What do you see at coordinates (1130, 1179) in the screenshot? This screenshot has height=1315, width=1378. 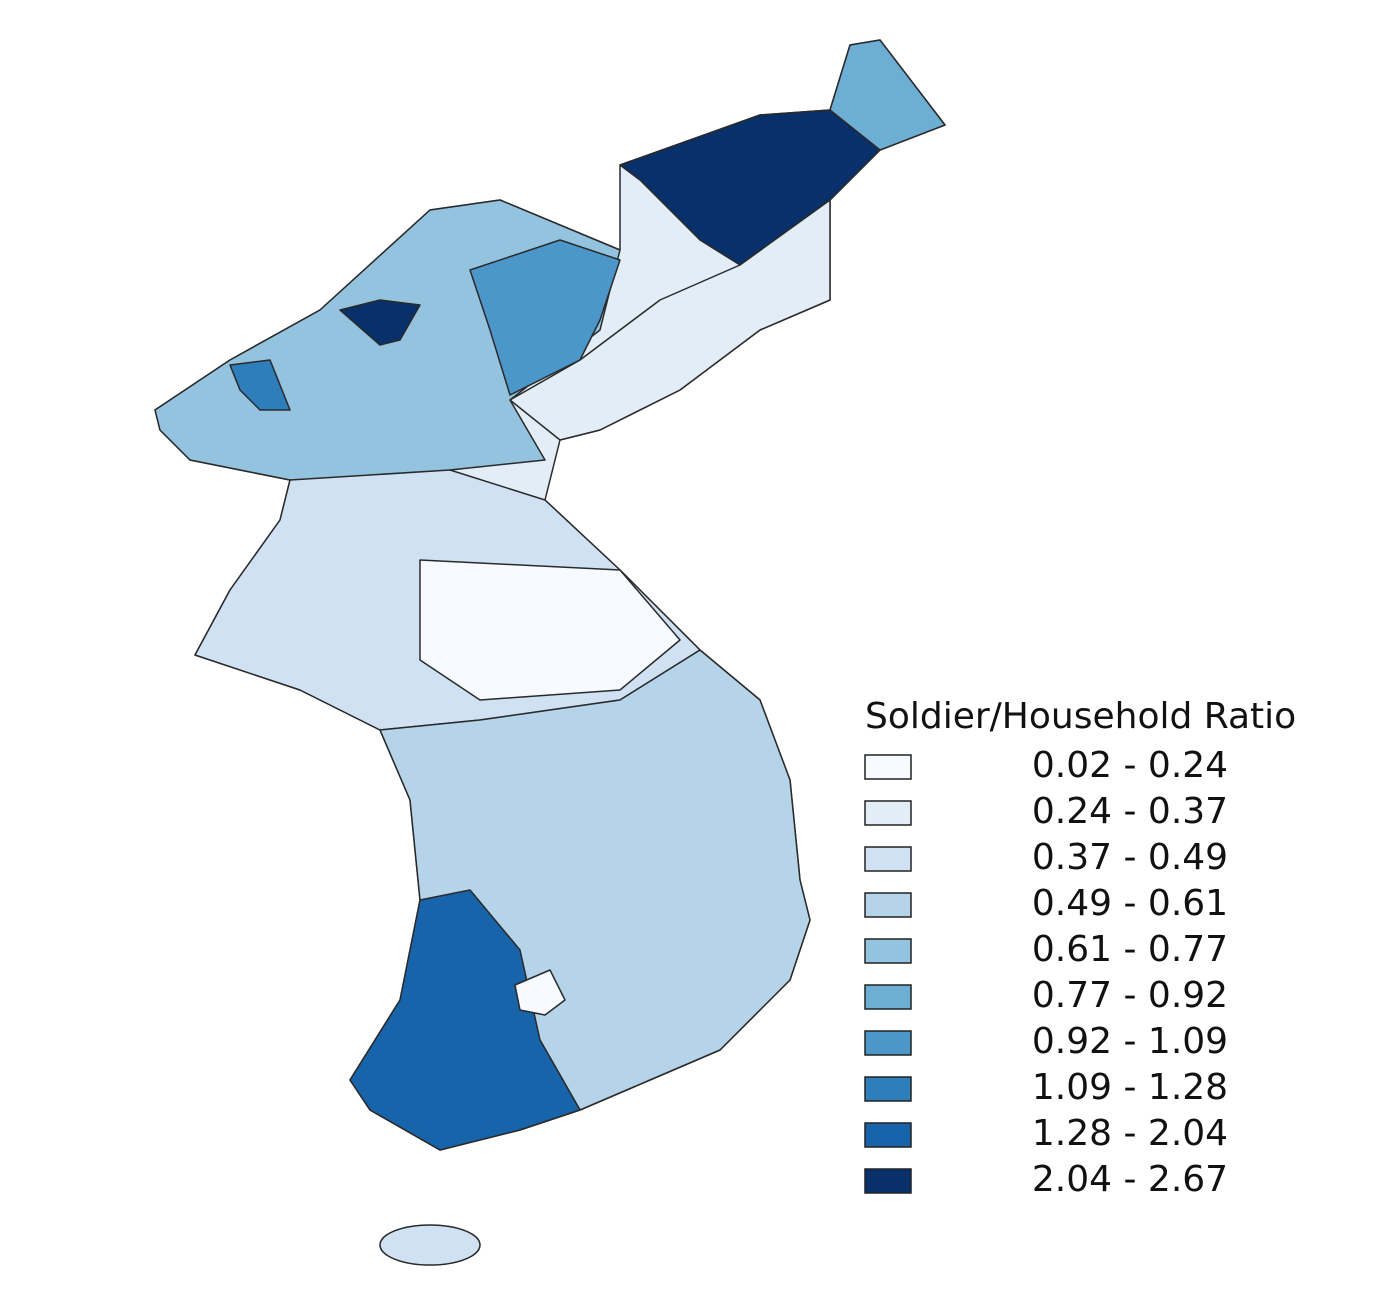 I see `legend-label: 2.04 - 2.67` at bounding box center [1130, 1179].